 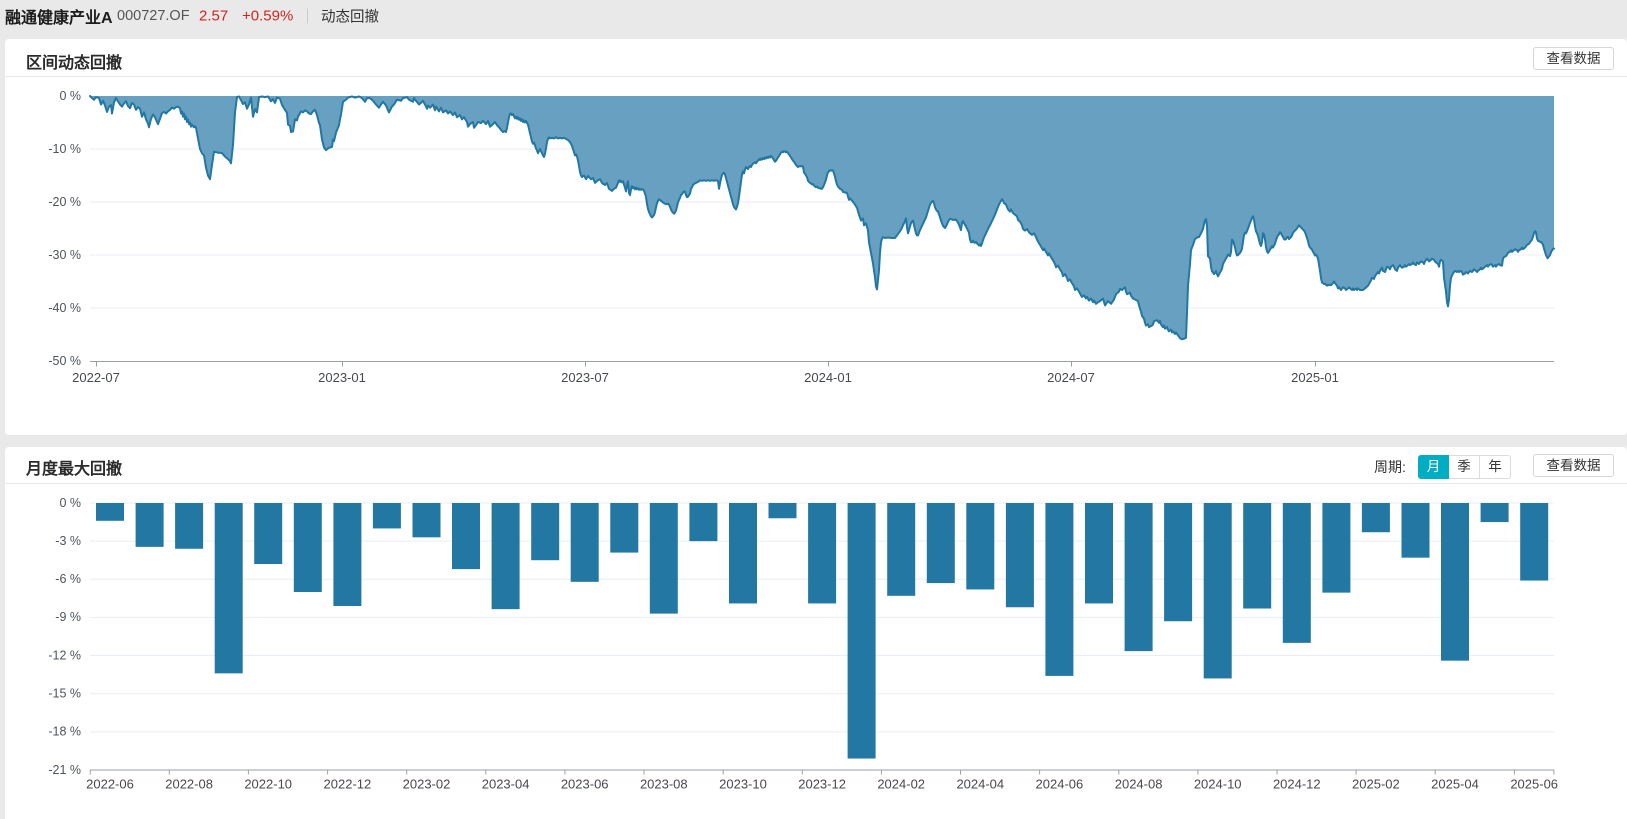 I want to click on svg-text: 2022-10, so click(x=268, y=784).